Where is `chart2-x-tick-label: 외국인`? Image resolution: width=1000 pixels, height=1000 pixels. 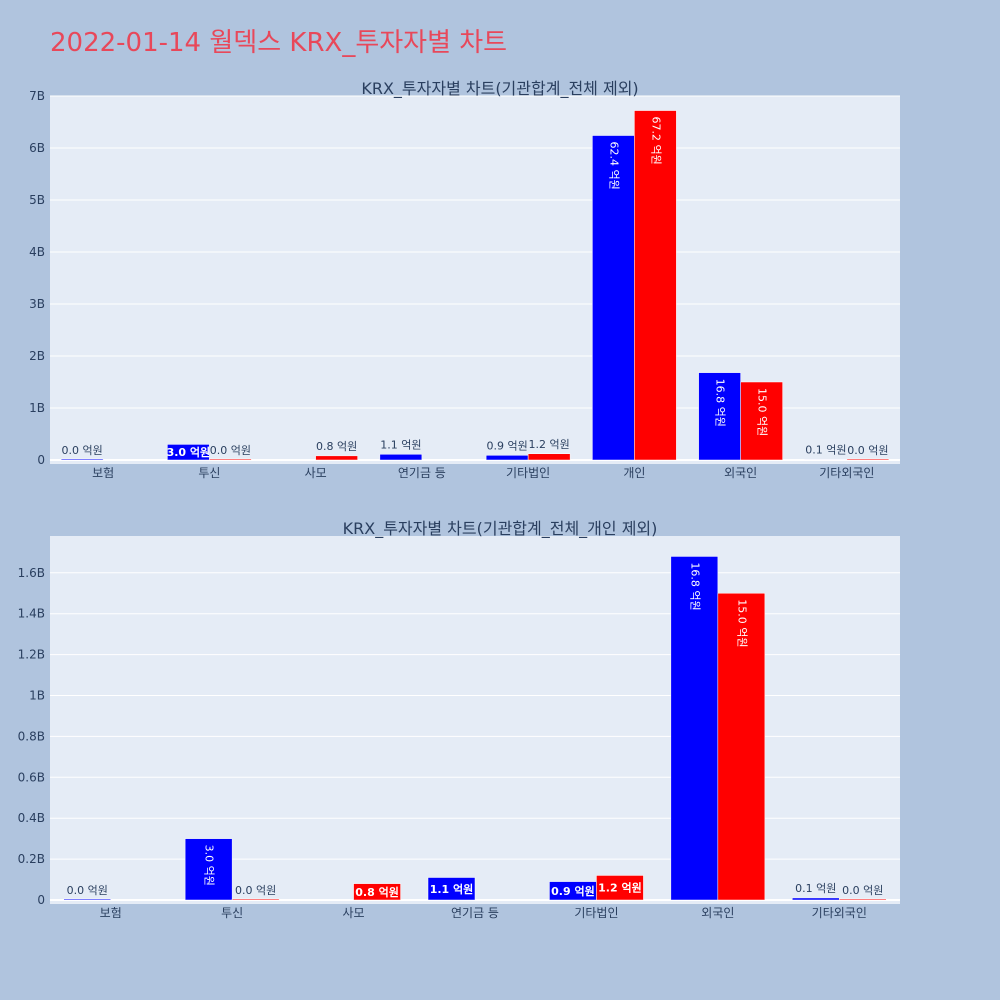
chart2-x-tick-label: 외국인 is located at coordinates (717, 913).